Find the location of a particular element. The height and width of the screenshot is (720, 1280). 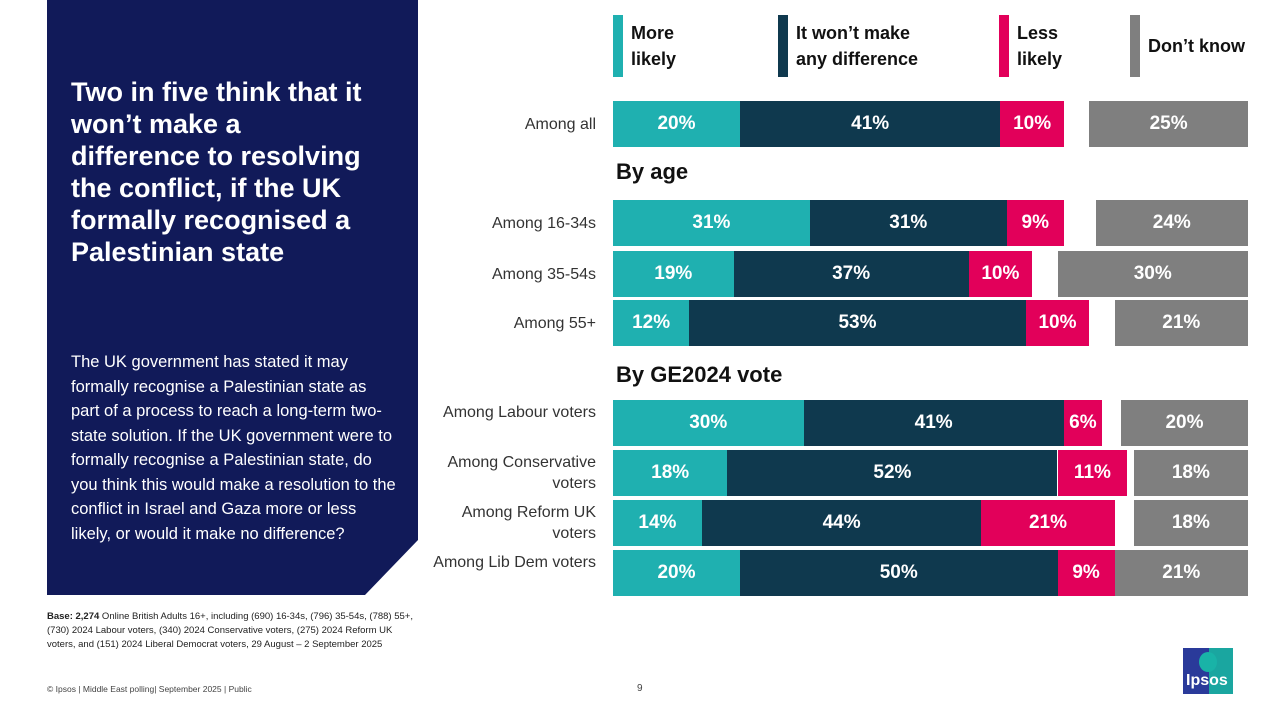

ipsos-logo: Ipsos is located at coordinates (1208, 671).